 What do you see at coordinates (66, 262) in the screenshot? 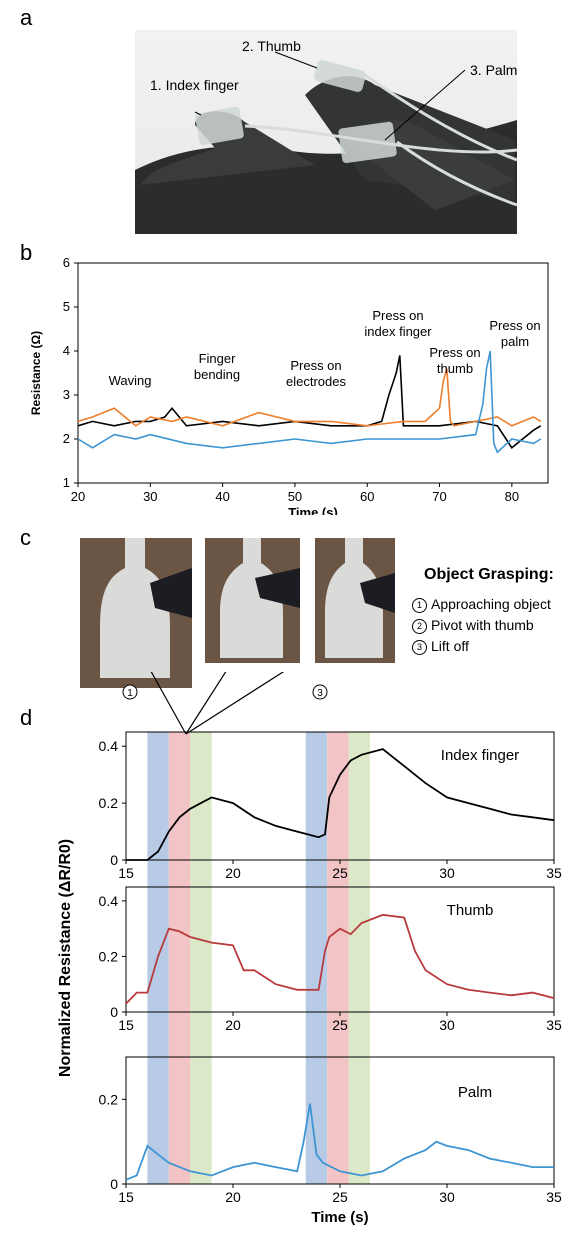
I see `y-tick-label: 6` at bounding box center [66, 262].